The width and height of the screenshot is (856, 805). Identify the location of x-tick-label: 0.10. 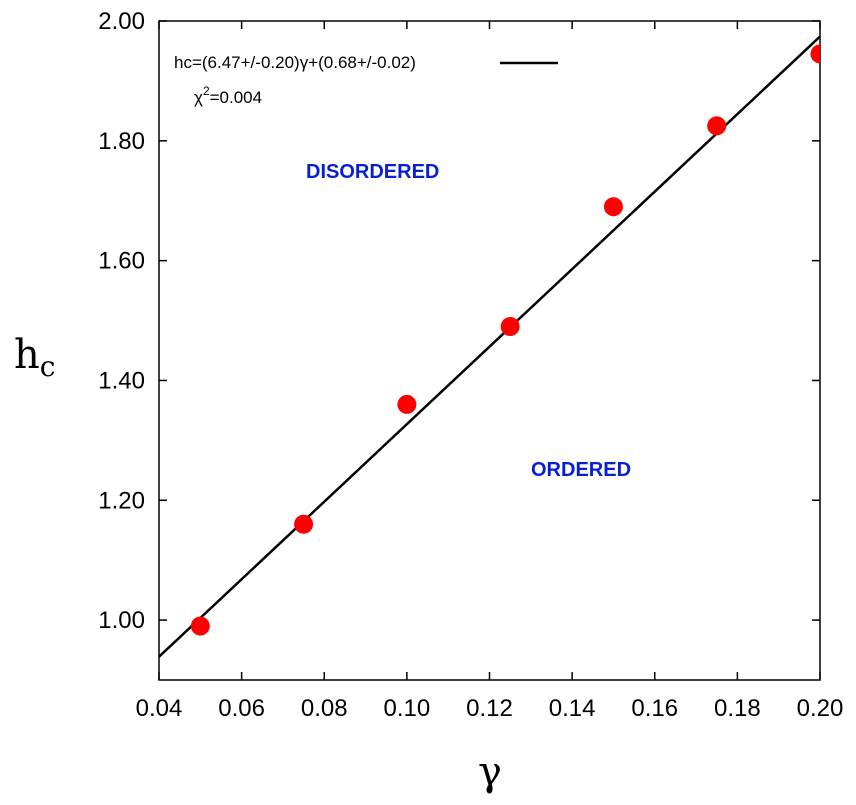
(407, 708).